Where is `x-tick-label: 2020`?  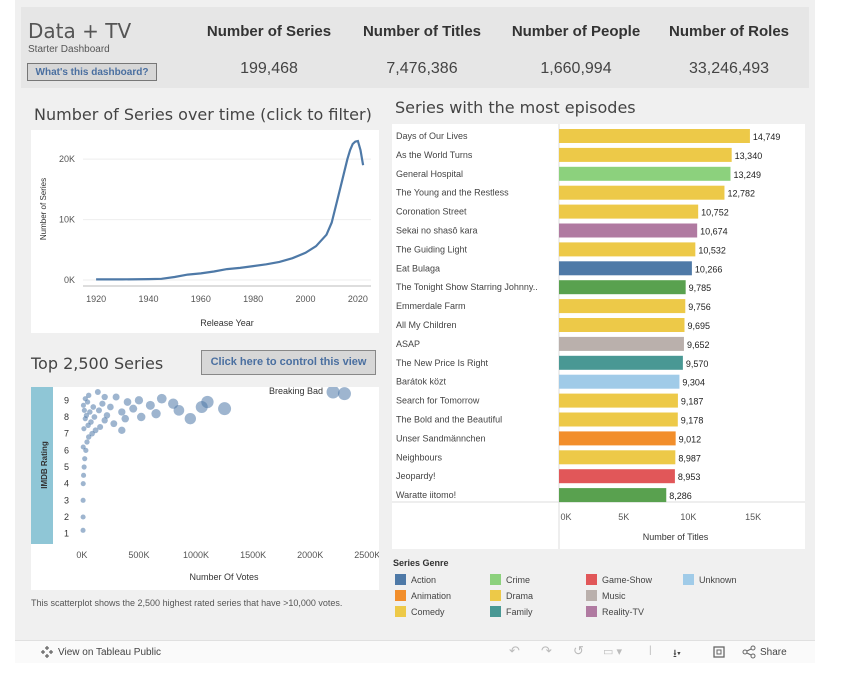 x-tick-label: 2020 is located at coordinates (358, 299).